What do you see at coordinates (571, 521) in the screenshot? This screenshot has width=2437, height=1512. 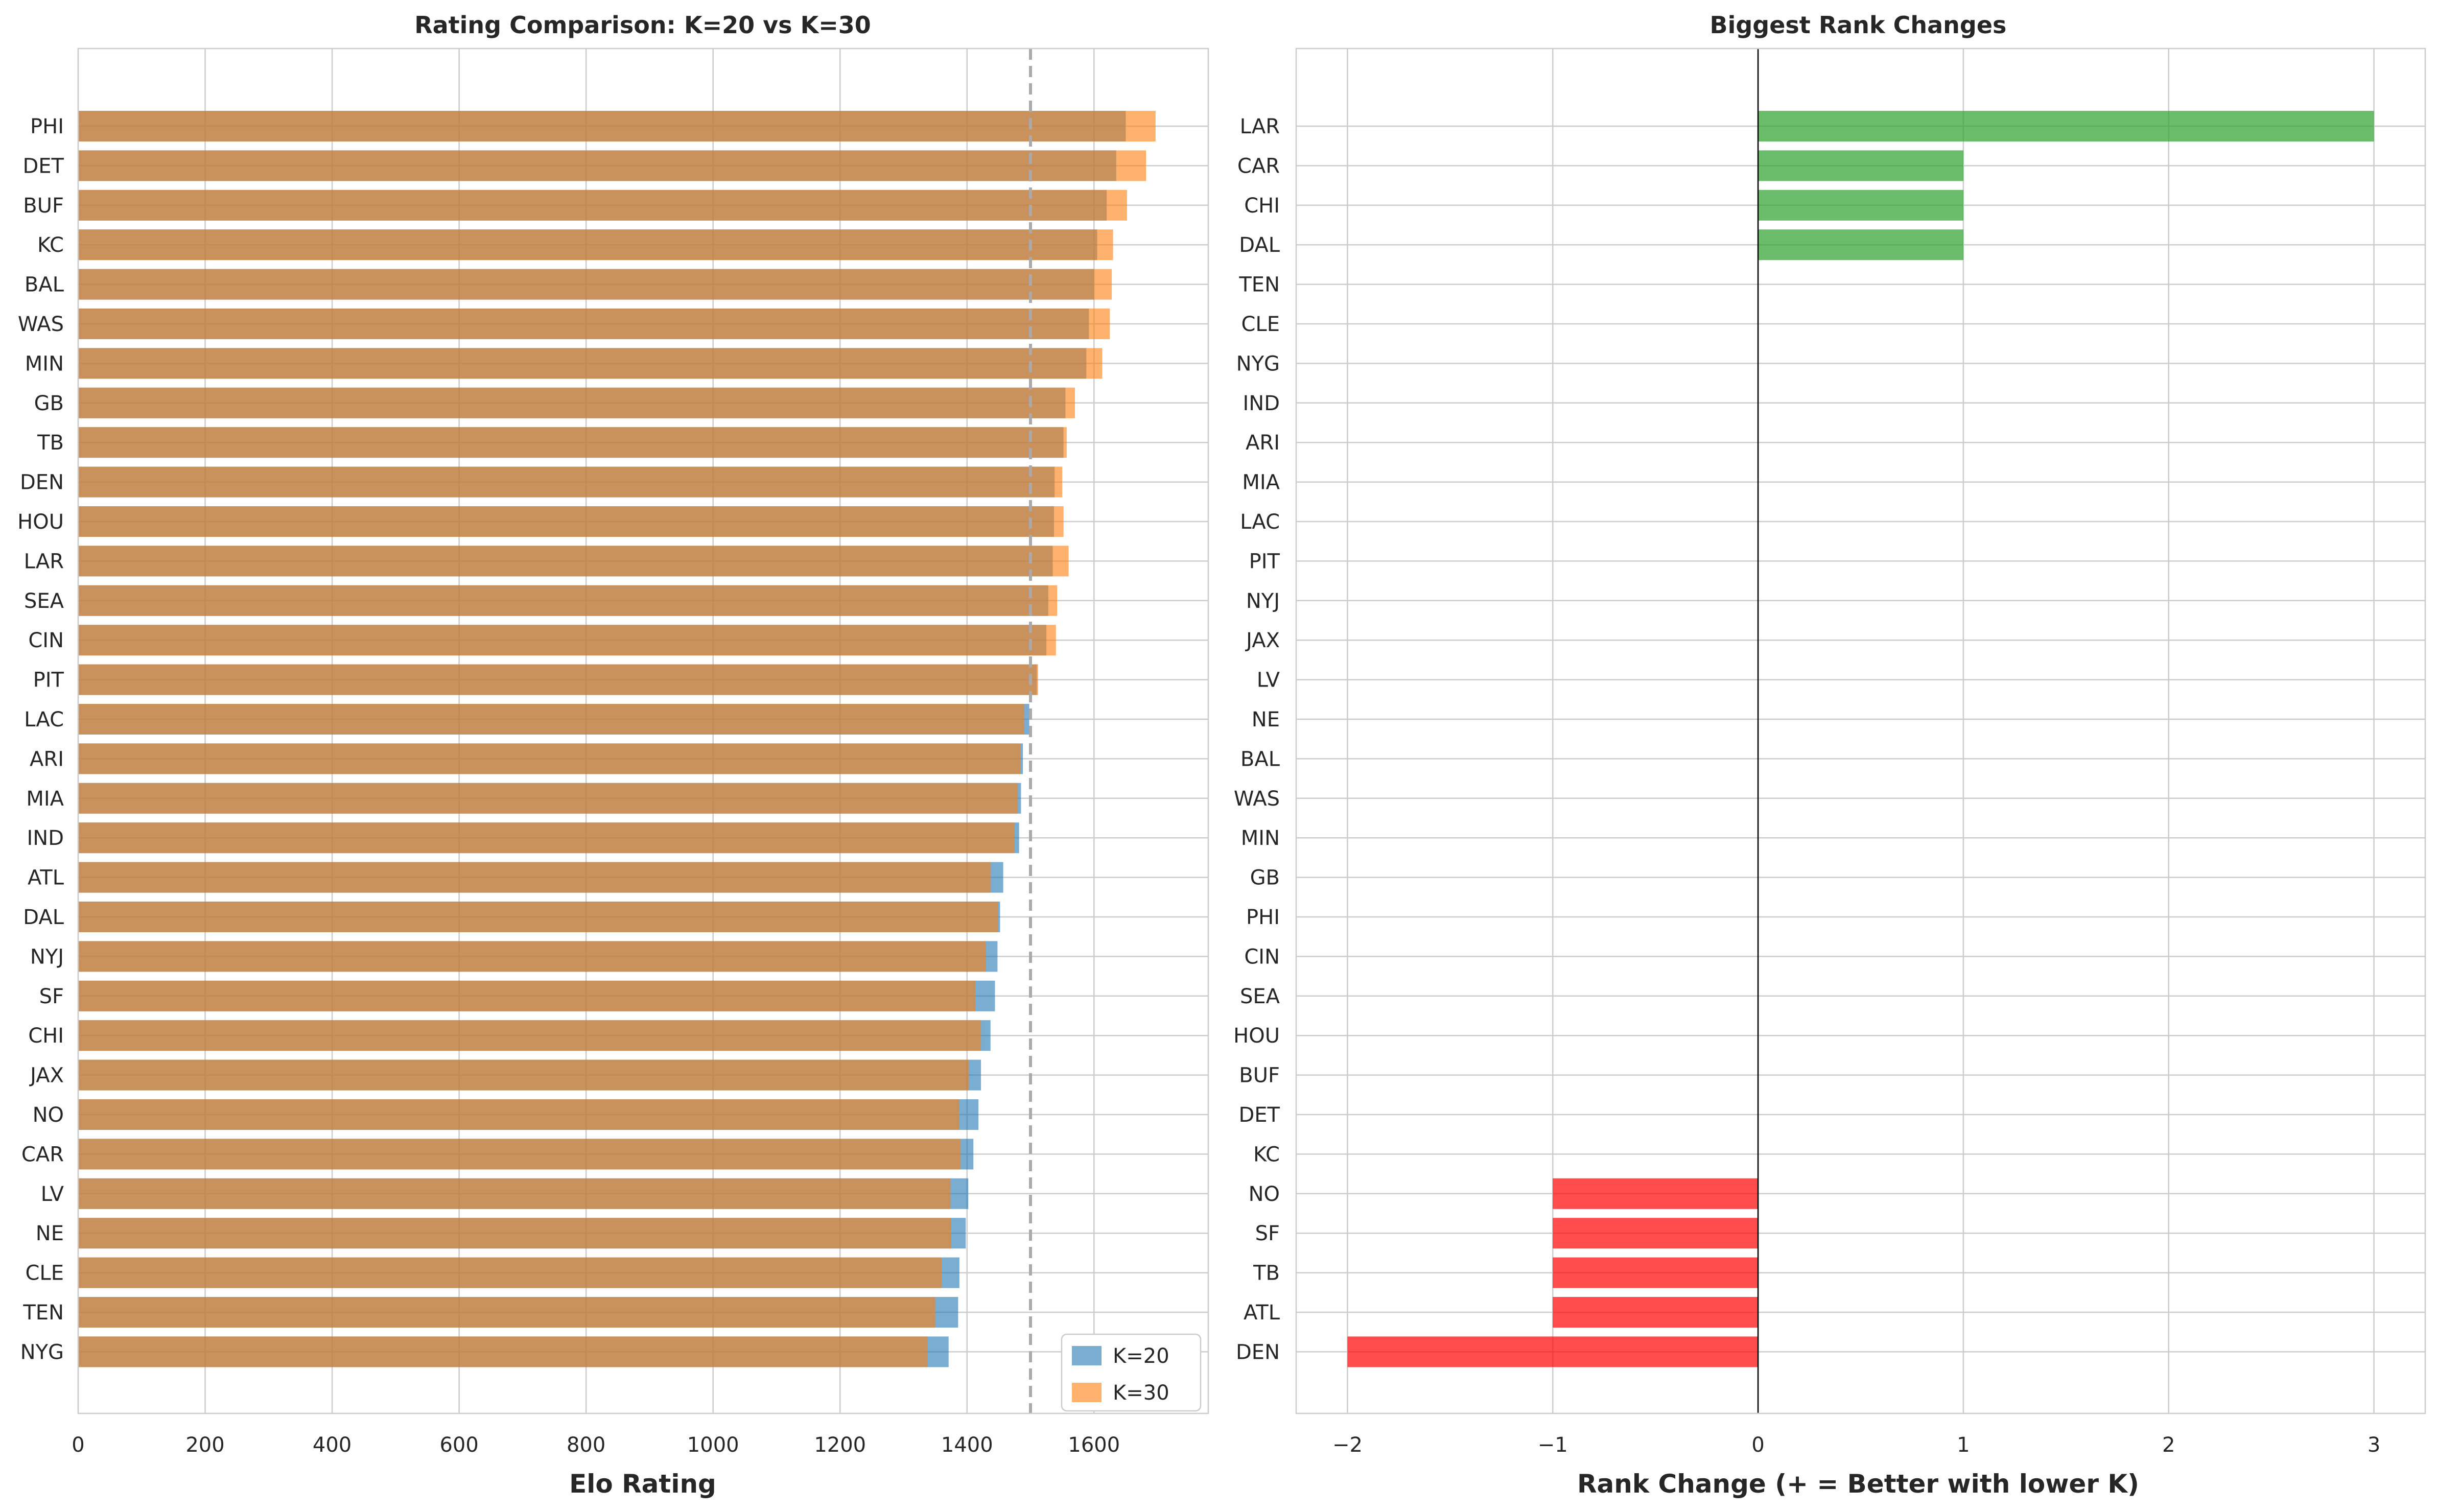 I see `bar-k-30-hou` at bounding box center [571, 521].